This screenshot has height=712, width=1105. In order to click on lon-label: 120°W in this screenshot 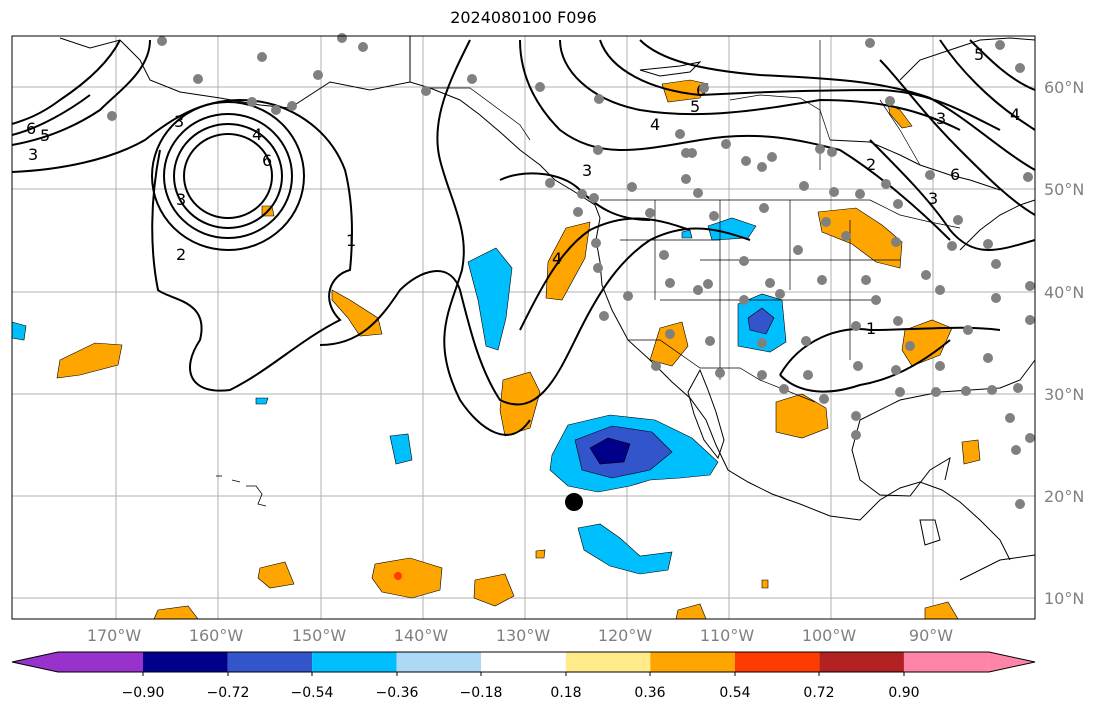, I will do `click(625, 635)`.